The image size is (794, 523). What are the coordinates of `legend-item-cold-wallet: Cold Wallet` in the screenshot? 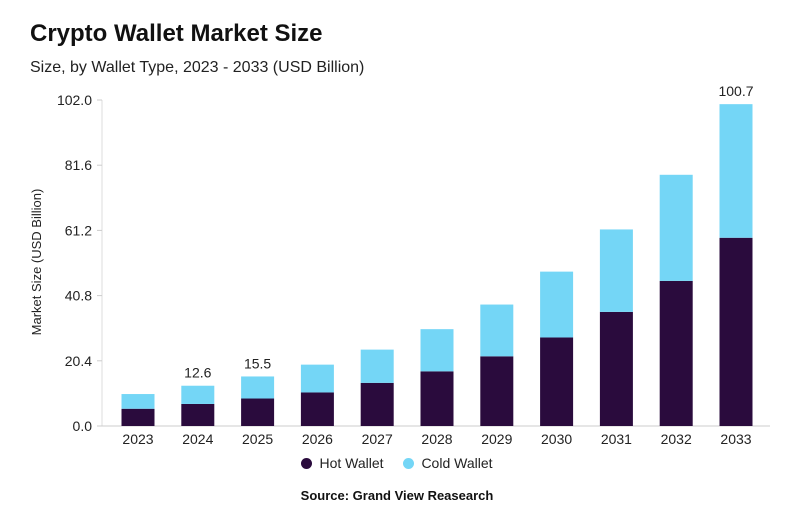 It's located at (448, 463).